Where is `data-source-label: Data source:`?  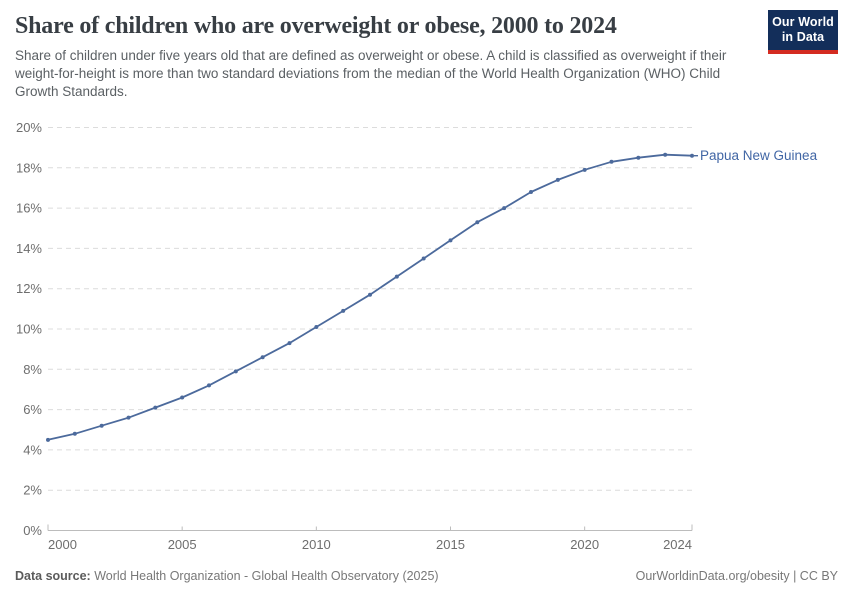 data-source-label: Data source: is located at coordinates (53, 576).